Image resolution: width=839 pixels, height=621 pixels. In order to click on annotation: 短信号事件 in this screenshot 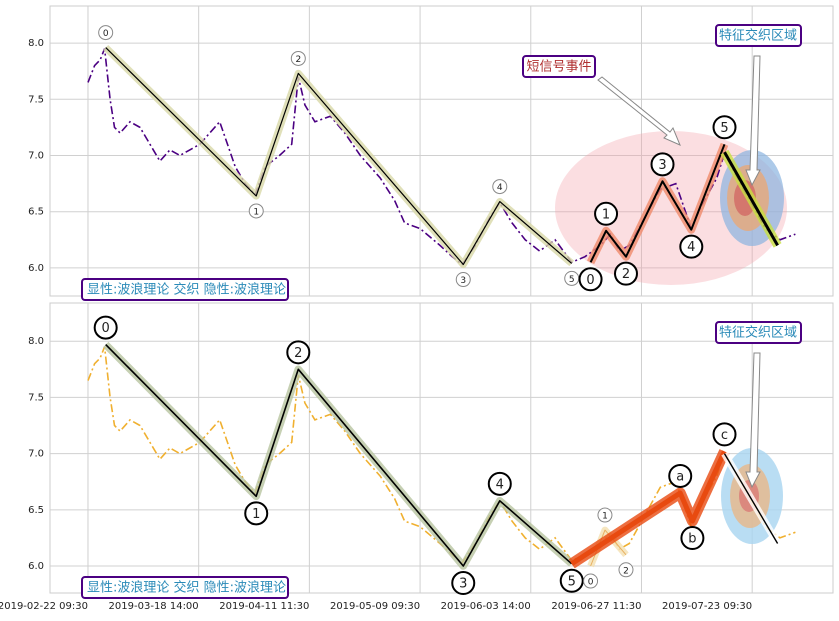, I will do `click(558, 67)`.